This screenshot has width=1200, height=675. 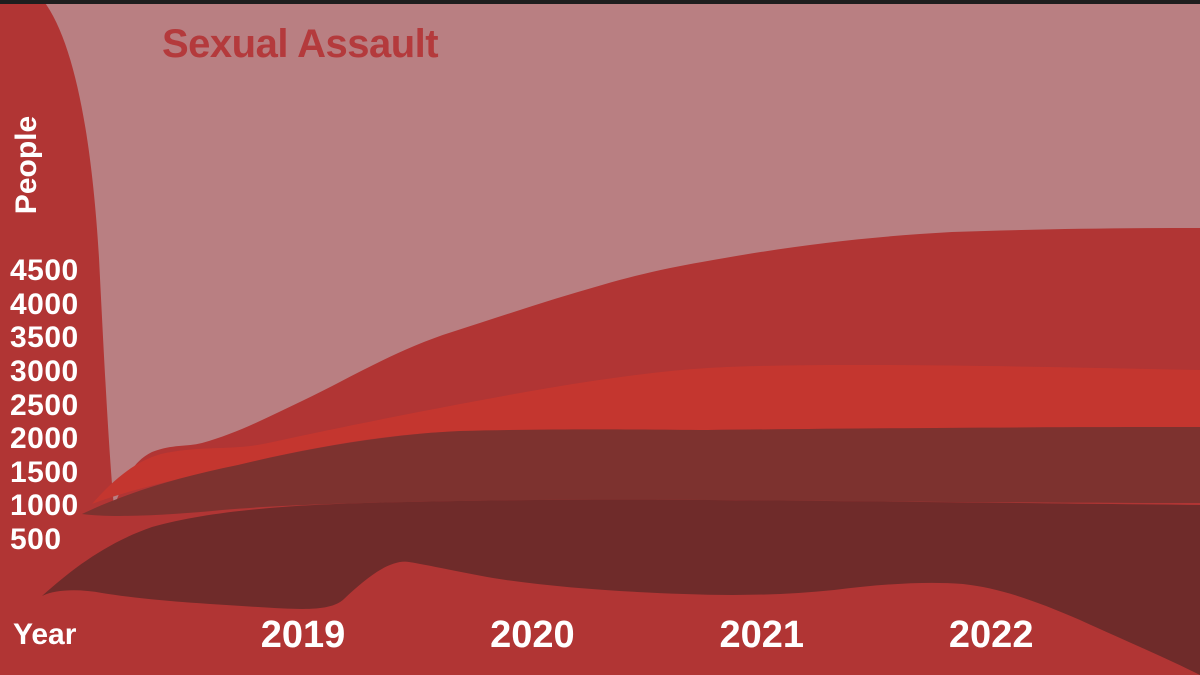 What do you see at coordinates (44, 371) in the screenshot?
I see `y-tick-label: 3000` at bounding box center [44, 371].